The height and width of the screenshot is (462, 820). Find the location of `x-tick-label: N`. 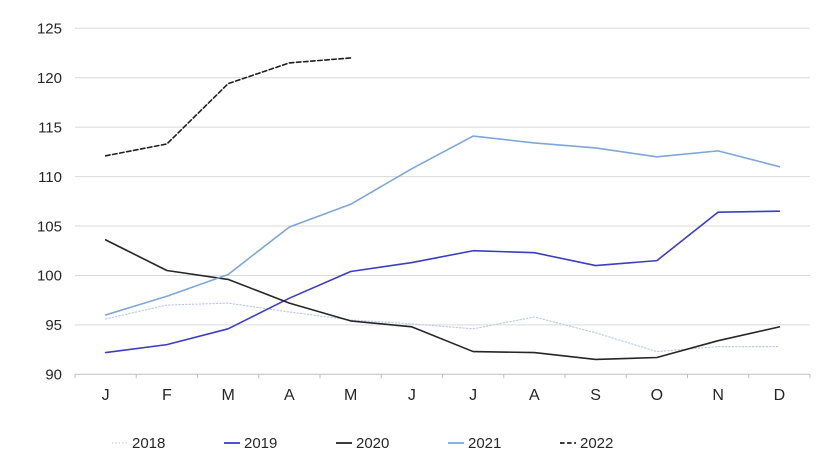

x-tick-label: N is located at coordinates (718, 395).